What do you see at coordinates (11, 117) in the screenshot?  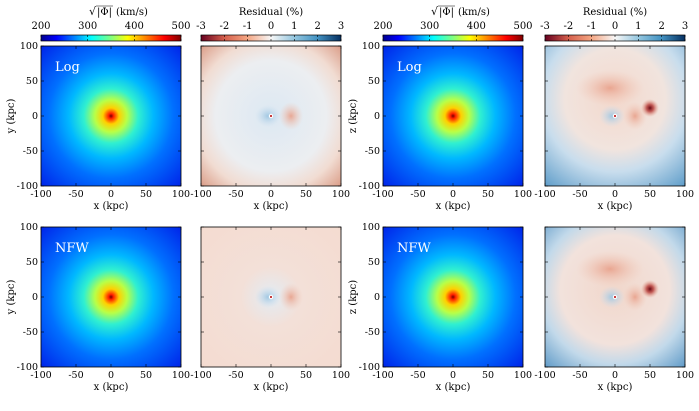 I see `y-axis-label: y (kpc)` at bounding box center [11, 117].